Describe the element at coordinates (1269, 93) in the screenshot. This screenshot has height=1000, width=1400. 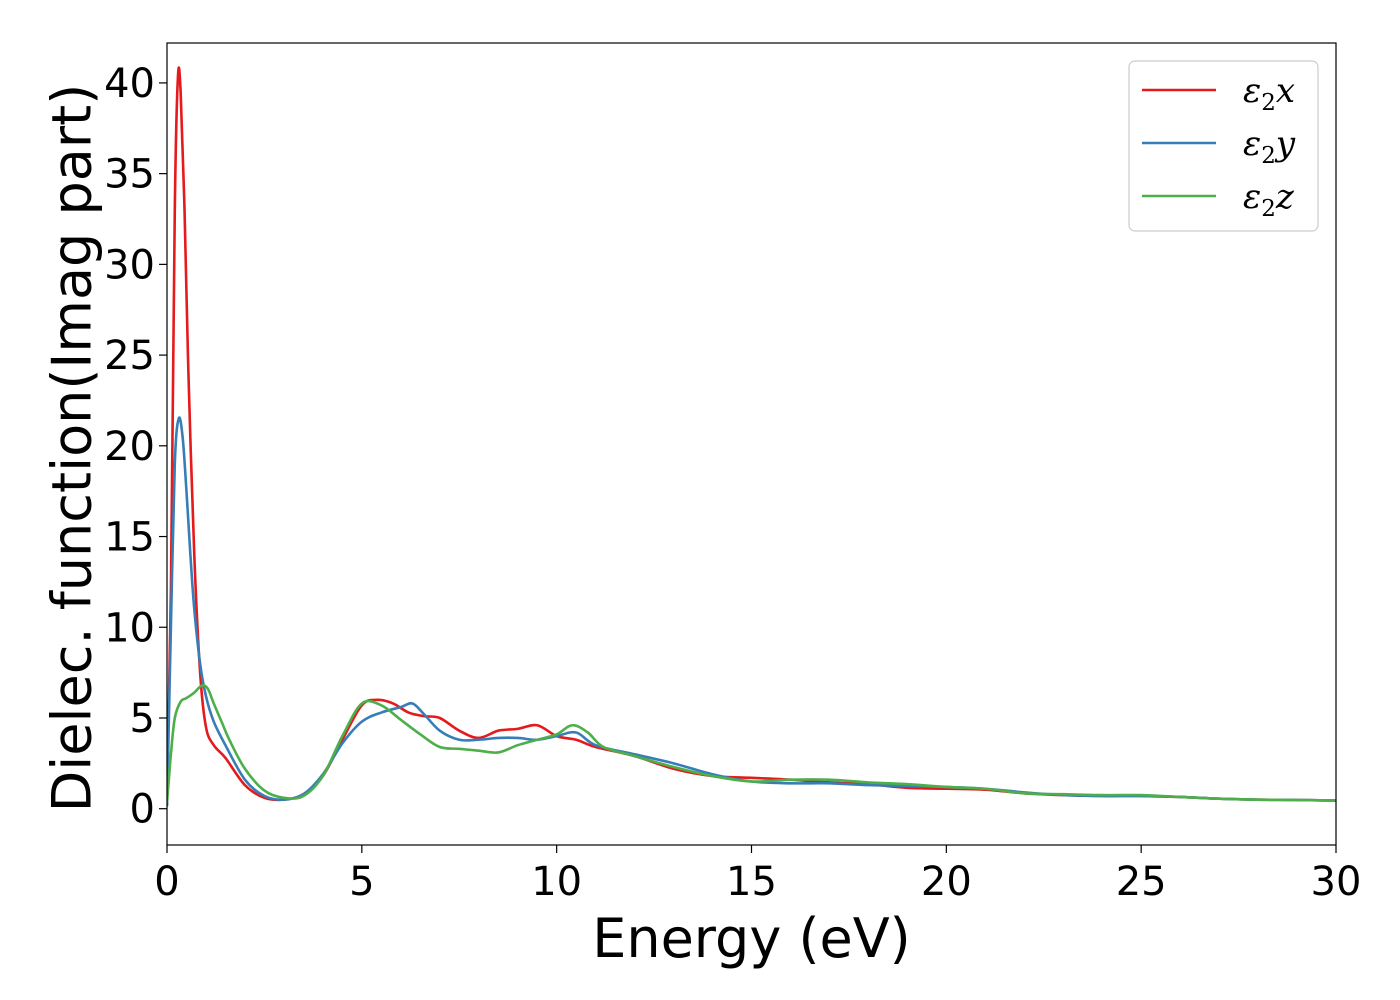
I see `legend-label: ε2x` at that location.